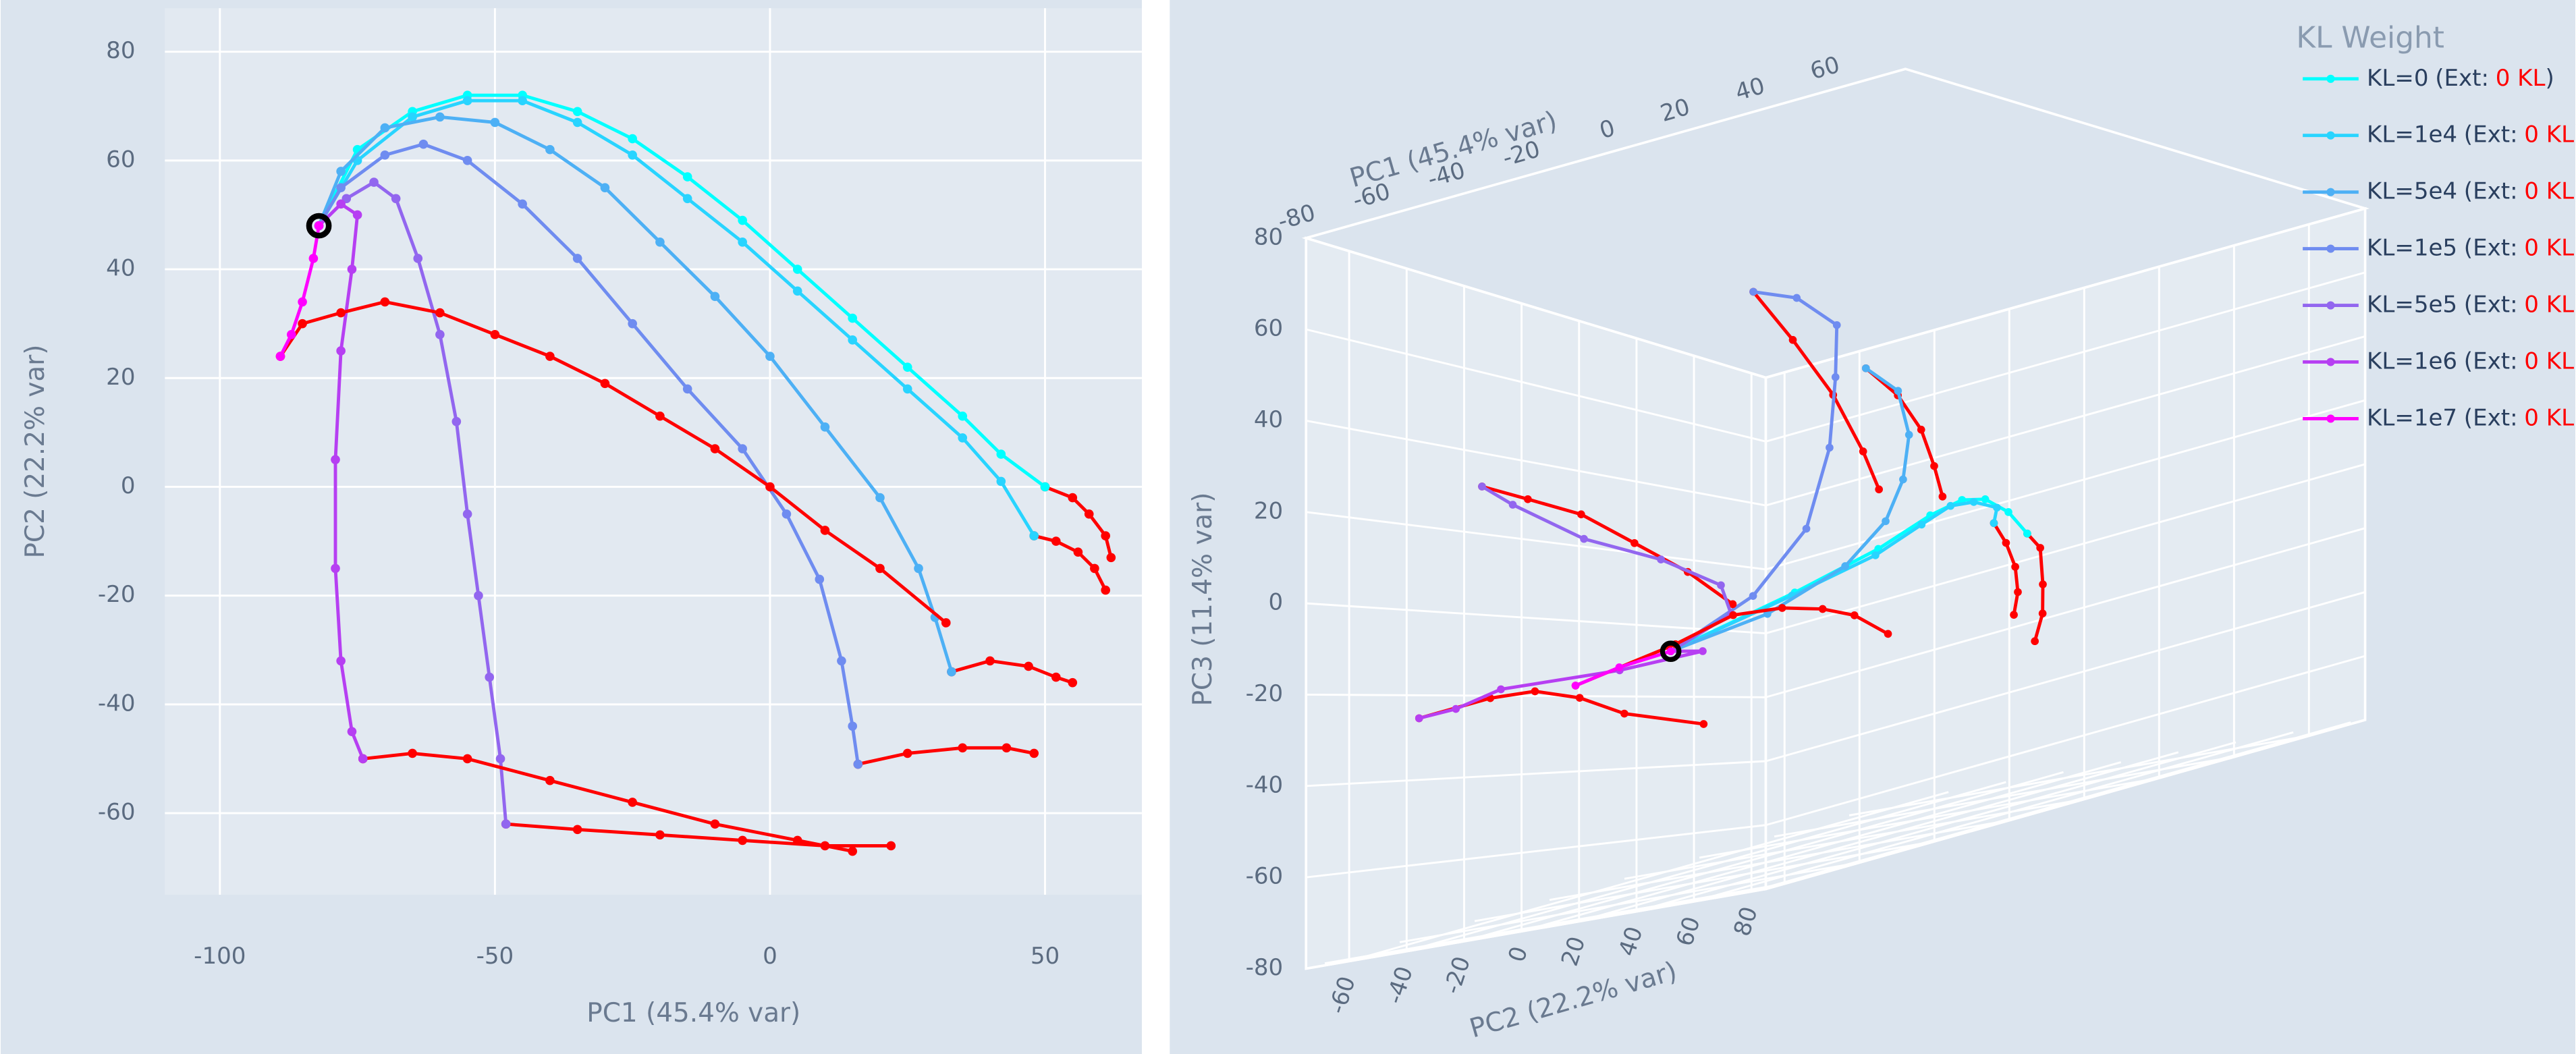  I want to click on y-tick-label: -20, so click(117, 594).